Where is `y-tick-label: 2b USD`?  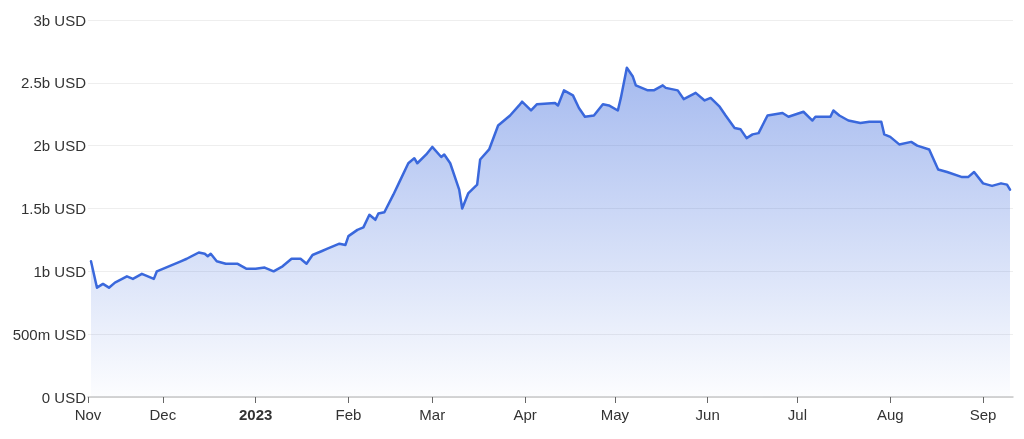
y-tick-label: 2b USD is located at coordinates (60, 146).